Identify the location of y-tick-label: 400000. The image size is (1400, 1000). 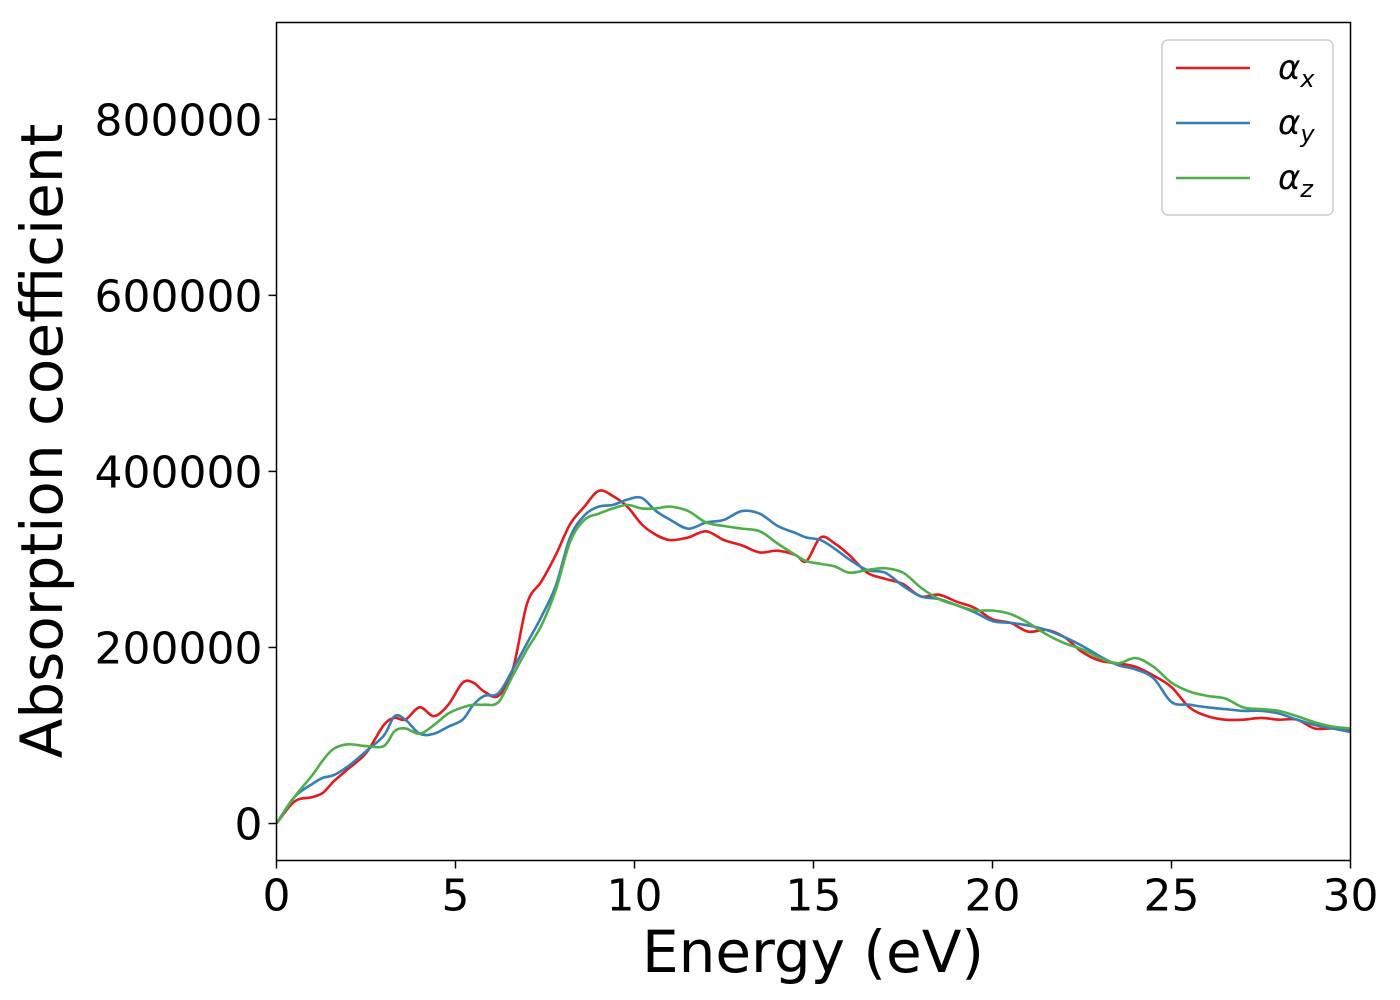
(179, 472).